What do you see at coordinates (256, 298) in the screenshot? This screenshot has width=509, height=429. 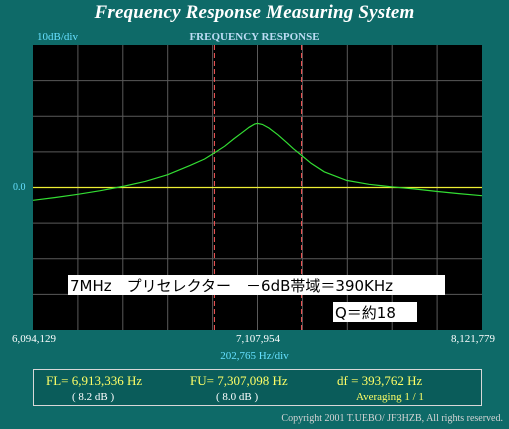 I see `annotation: 7MHz プリセレクター －6dB帯域＝390KHz Q＝約18` at bounding box center [256, 298].